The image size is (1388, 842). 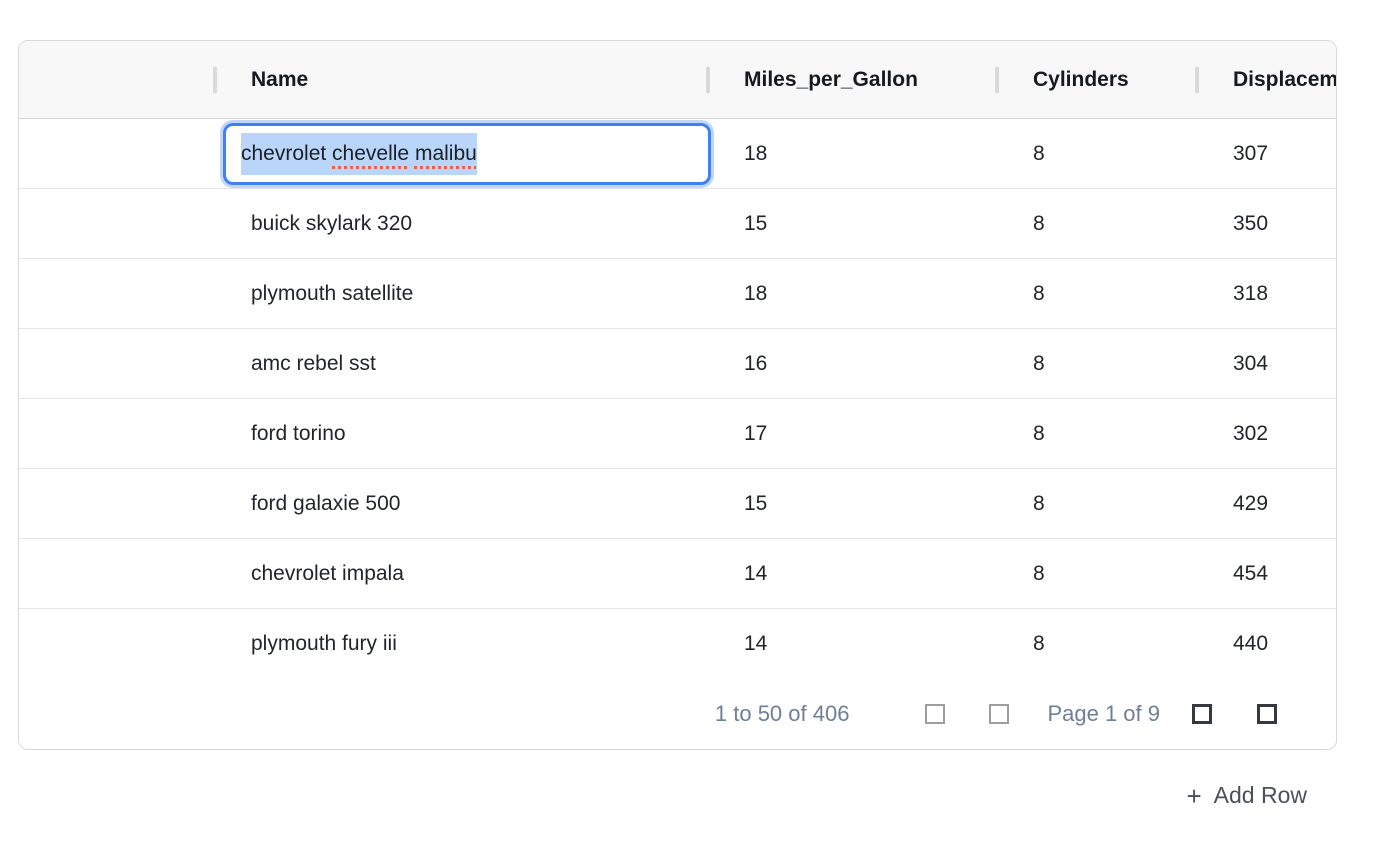 What do you see at coordinates (298, 433) in the screenshot?
I see `name-cell: ford torino` at bounding box center [298, 433].